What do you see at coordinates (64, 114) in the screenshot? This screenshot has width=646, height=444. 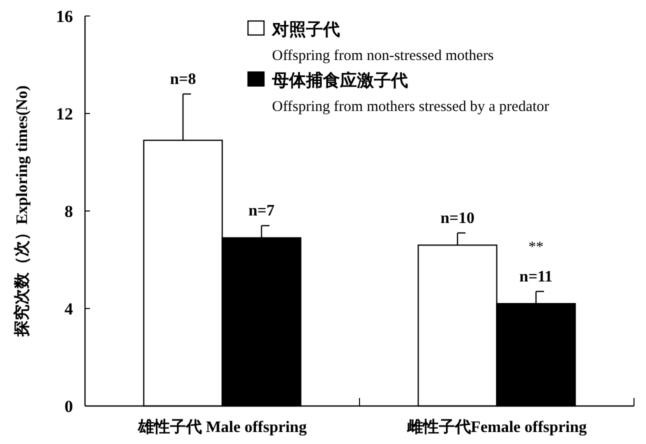 I see `y-tick-label: 12` at bounding box center [64, 114].